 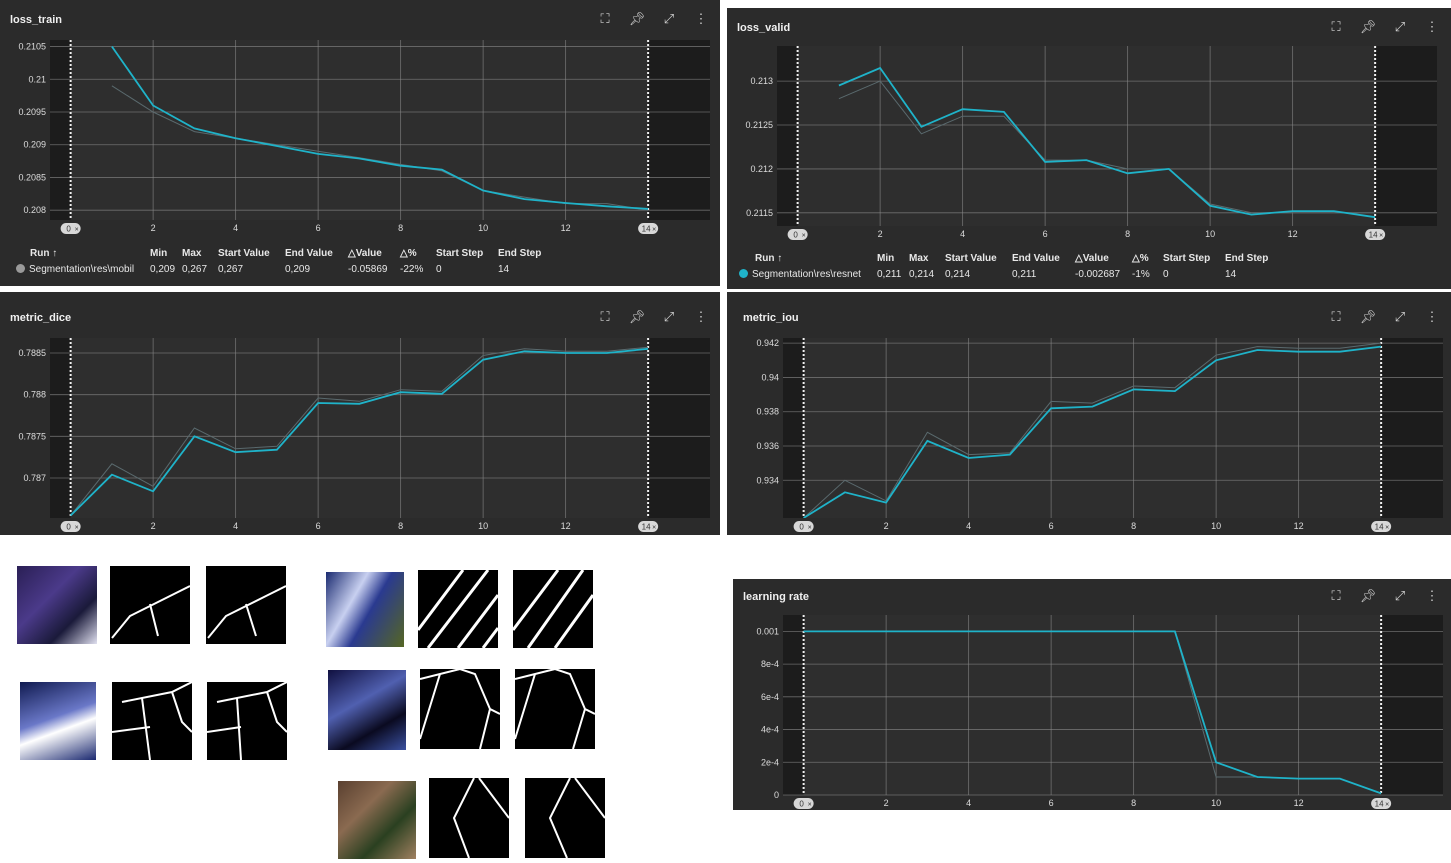 I want to click on col-start-step: Start Step, so click(x=459, y=253).